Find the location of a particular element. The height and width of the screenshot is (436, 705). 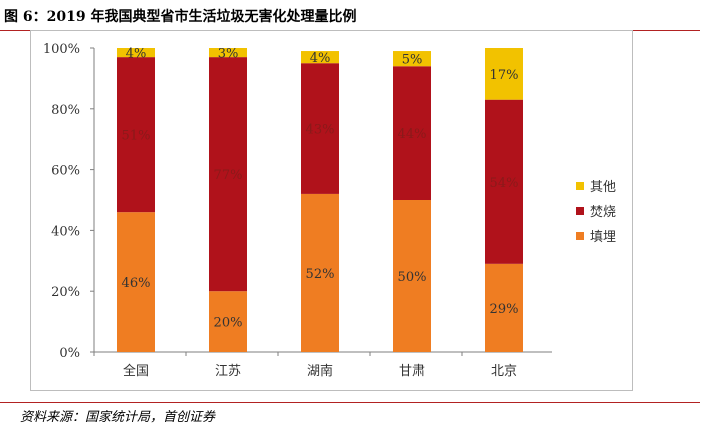

chart-title: 图 6：2019 年我国典型省市生活垃圾无害化处理量比例 is located at coordinates (180, 17).